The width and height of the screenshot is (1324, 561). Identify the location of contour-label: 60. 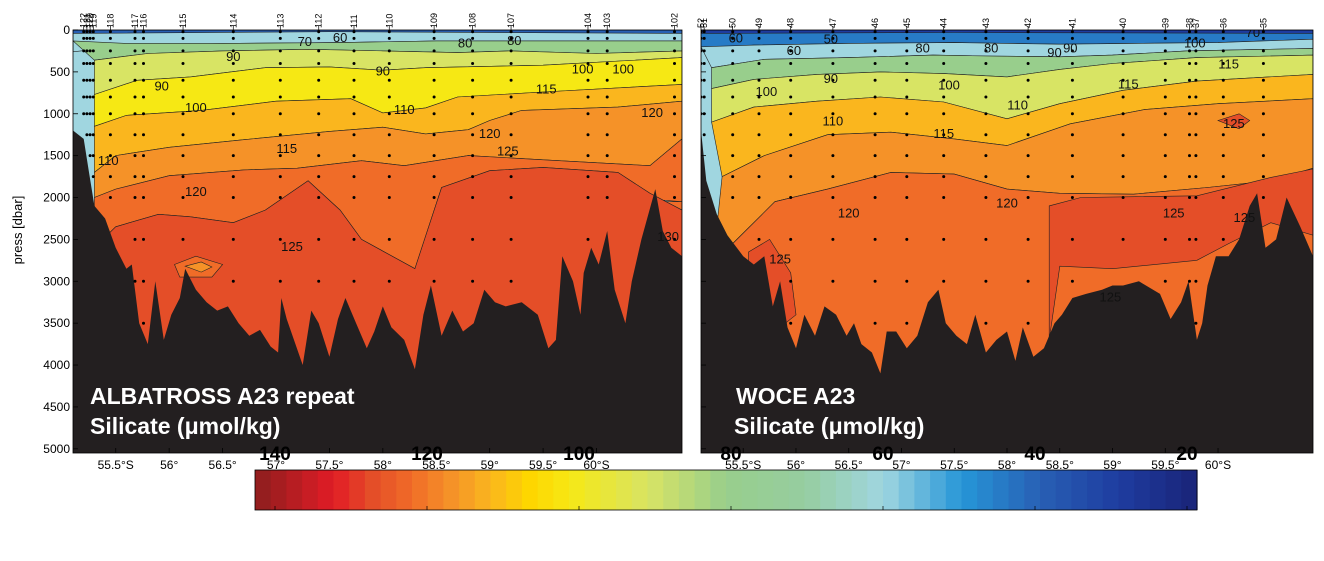
(794, 50).